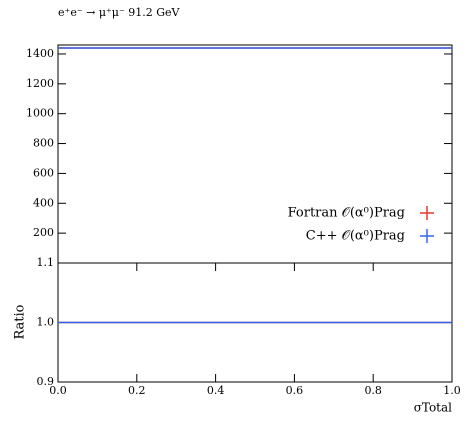 Image resolution: width=467 pixels, height=421 pixels. Describe the element at coordinates (40, 53) in the screenshot. I see `y-tick-label: 1400` at that location.